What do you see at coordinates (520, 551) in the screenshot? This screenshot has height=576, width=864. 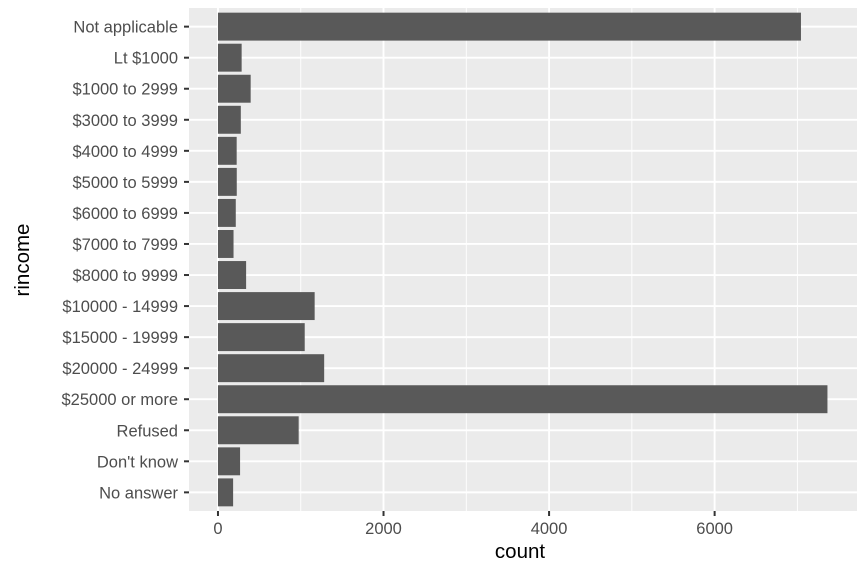 I see `x-axis-title: count` at bounding box center [520, 551].